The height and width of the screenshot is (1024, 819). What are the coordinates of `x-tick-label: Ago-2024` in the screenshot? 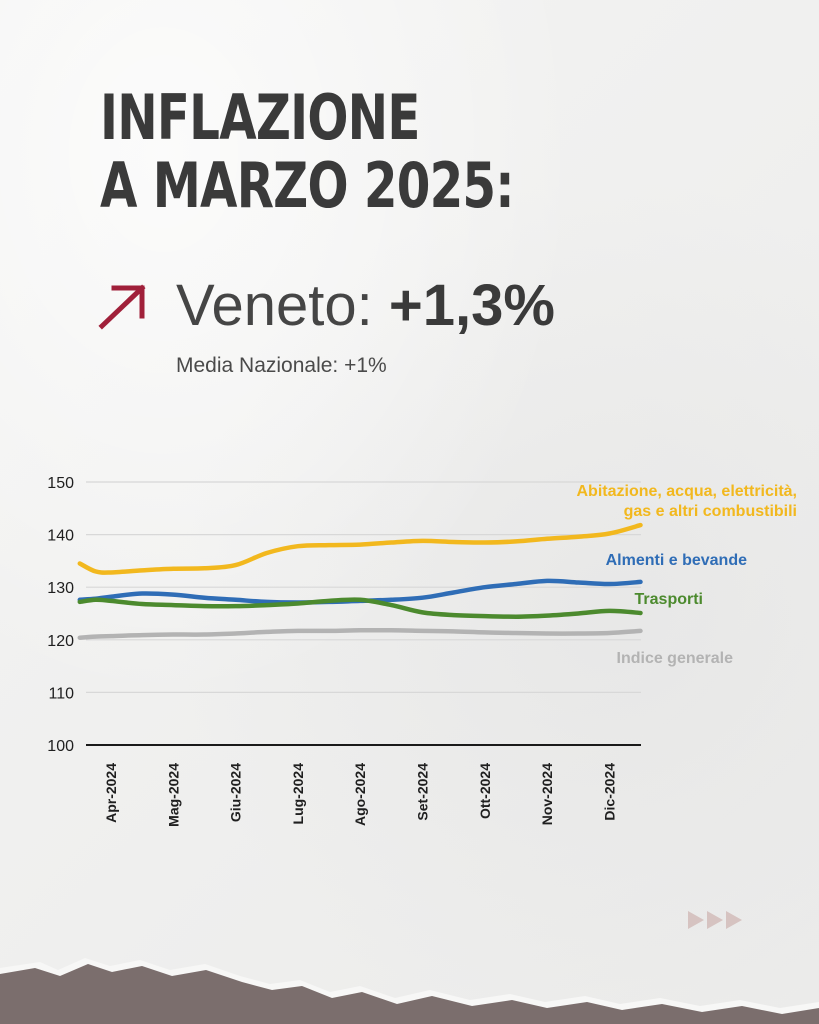 It's located at (360, 794).